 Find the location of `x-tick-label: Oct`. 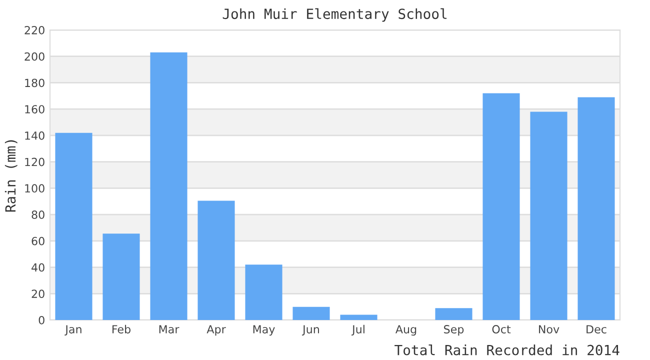

x-tick-label: Oct is located at coordinates (501, 329).